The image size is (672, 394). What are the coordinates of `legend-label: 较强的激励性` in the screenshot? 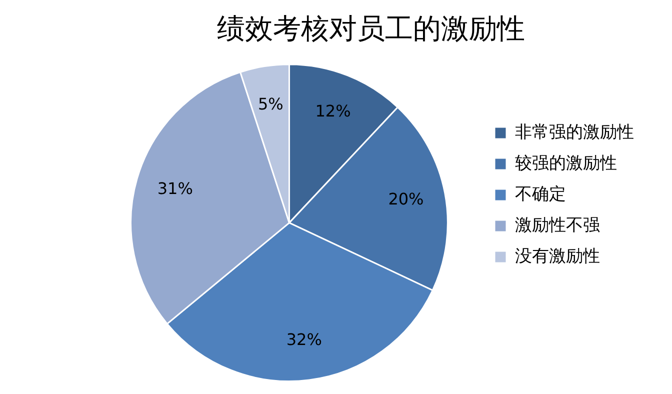 It's located at (566, 163).